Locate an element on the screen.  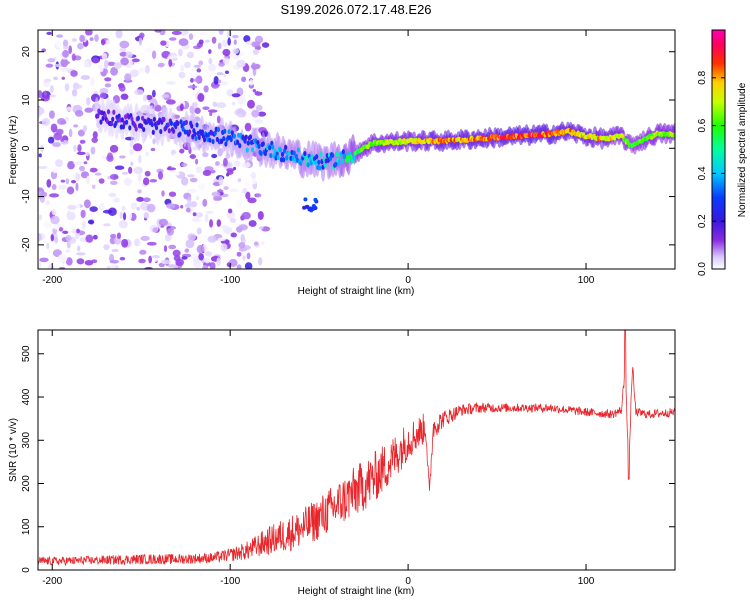
y-tick-label: 10 is located at coordinates (26, 100).